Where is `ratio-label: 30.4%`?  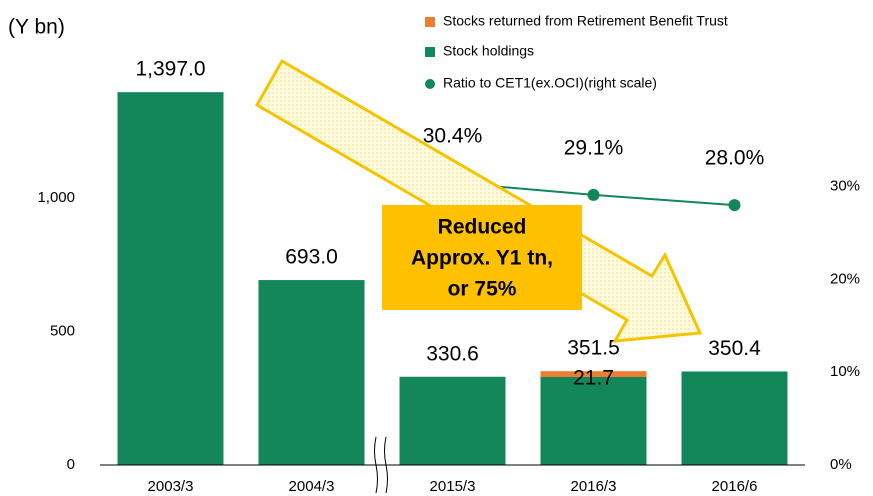
ratio-label: 30.4% is located at coordinates (453, 135).